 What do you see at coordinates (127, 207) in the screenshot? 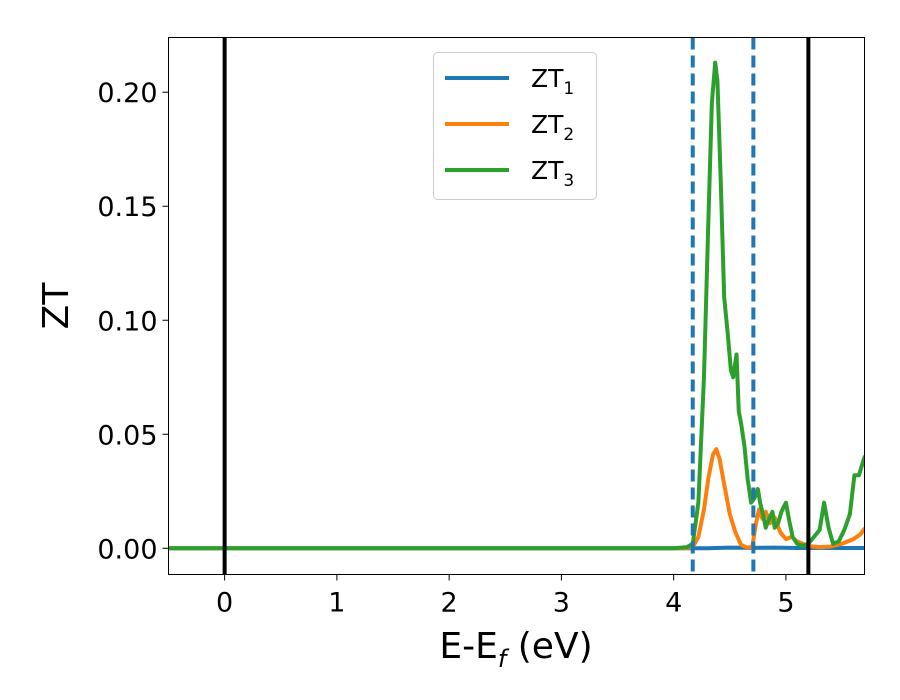
I see `y-tick-label: 0.15` at bounding box center [127, 207].